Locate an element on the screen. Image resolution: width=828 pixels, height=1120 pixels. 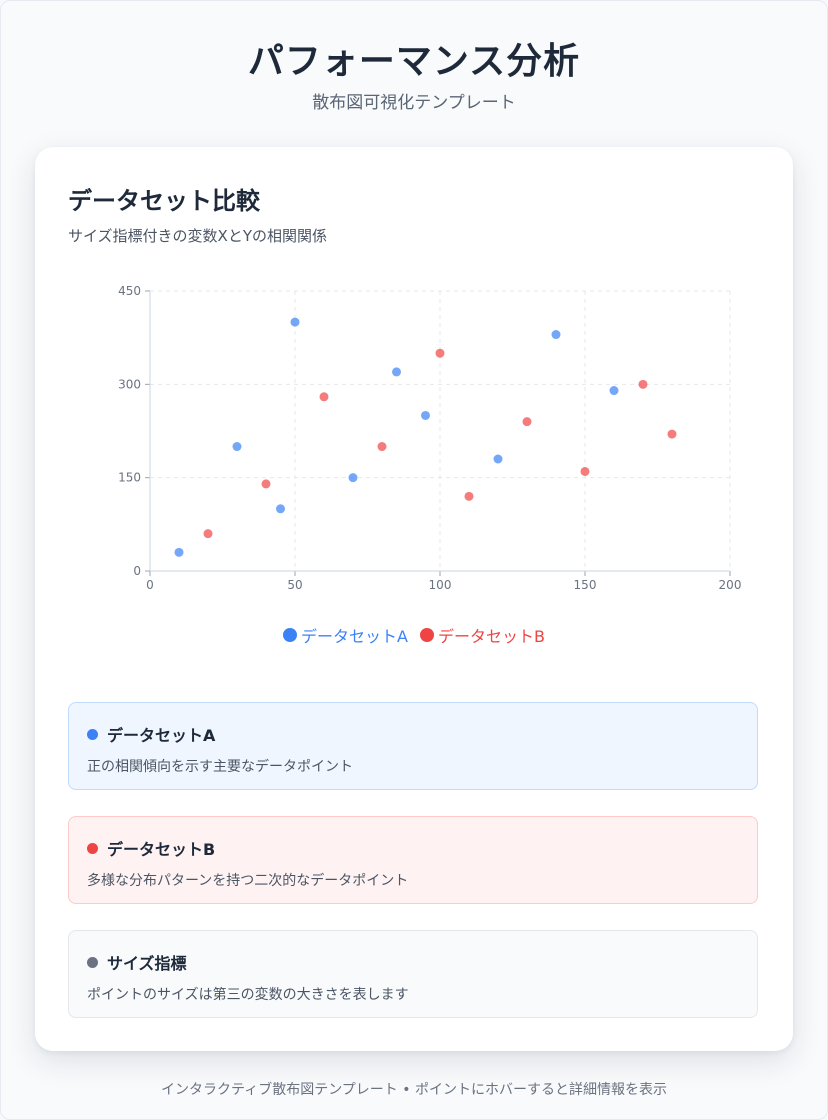
x-tick-label: 200 is located at coordinates (730, 585).